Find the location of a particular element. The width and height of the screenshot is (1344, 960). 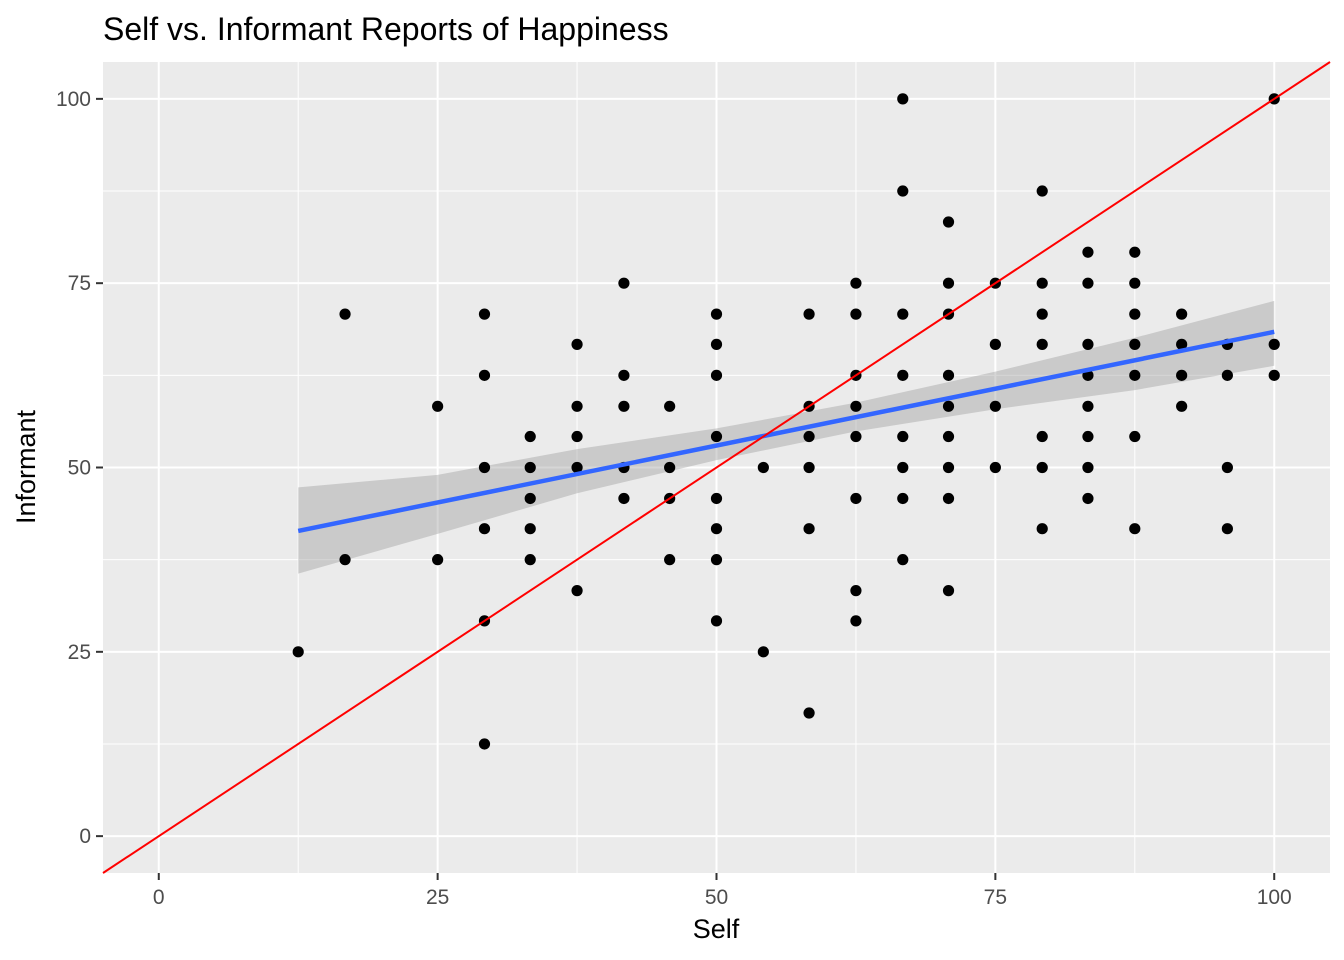

x-tick-label: 25 is located at coordinates (437, 897).